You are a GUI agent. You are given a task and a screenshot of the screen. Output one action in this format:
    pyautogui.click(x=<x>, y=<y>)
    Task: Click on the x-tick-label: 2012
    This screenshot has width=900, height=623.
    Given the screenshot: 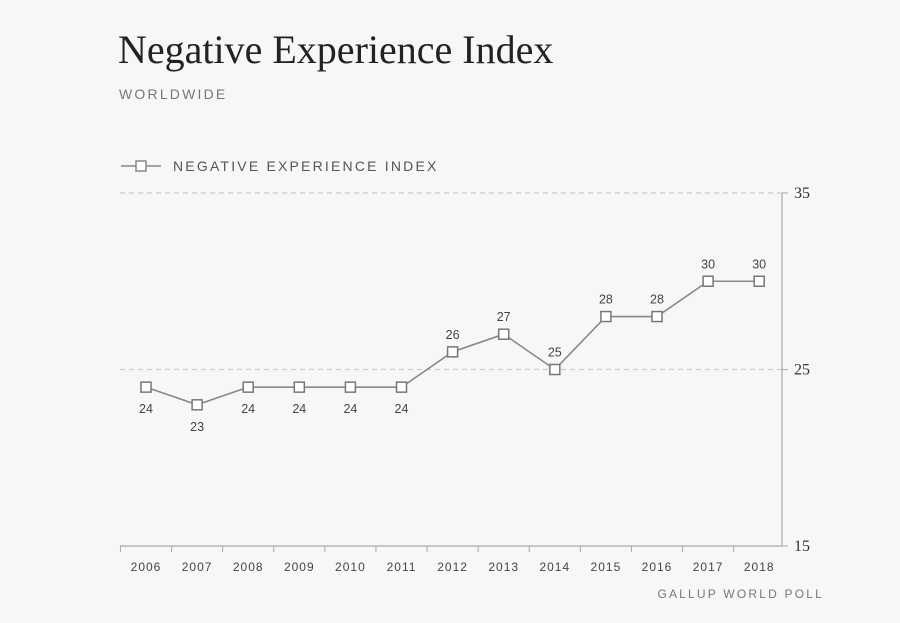 What is the action you would take?
    pyautogui.click(x=452, y=567)
    